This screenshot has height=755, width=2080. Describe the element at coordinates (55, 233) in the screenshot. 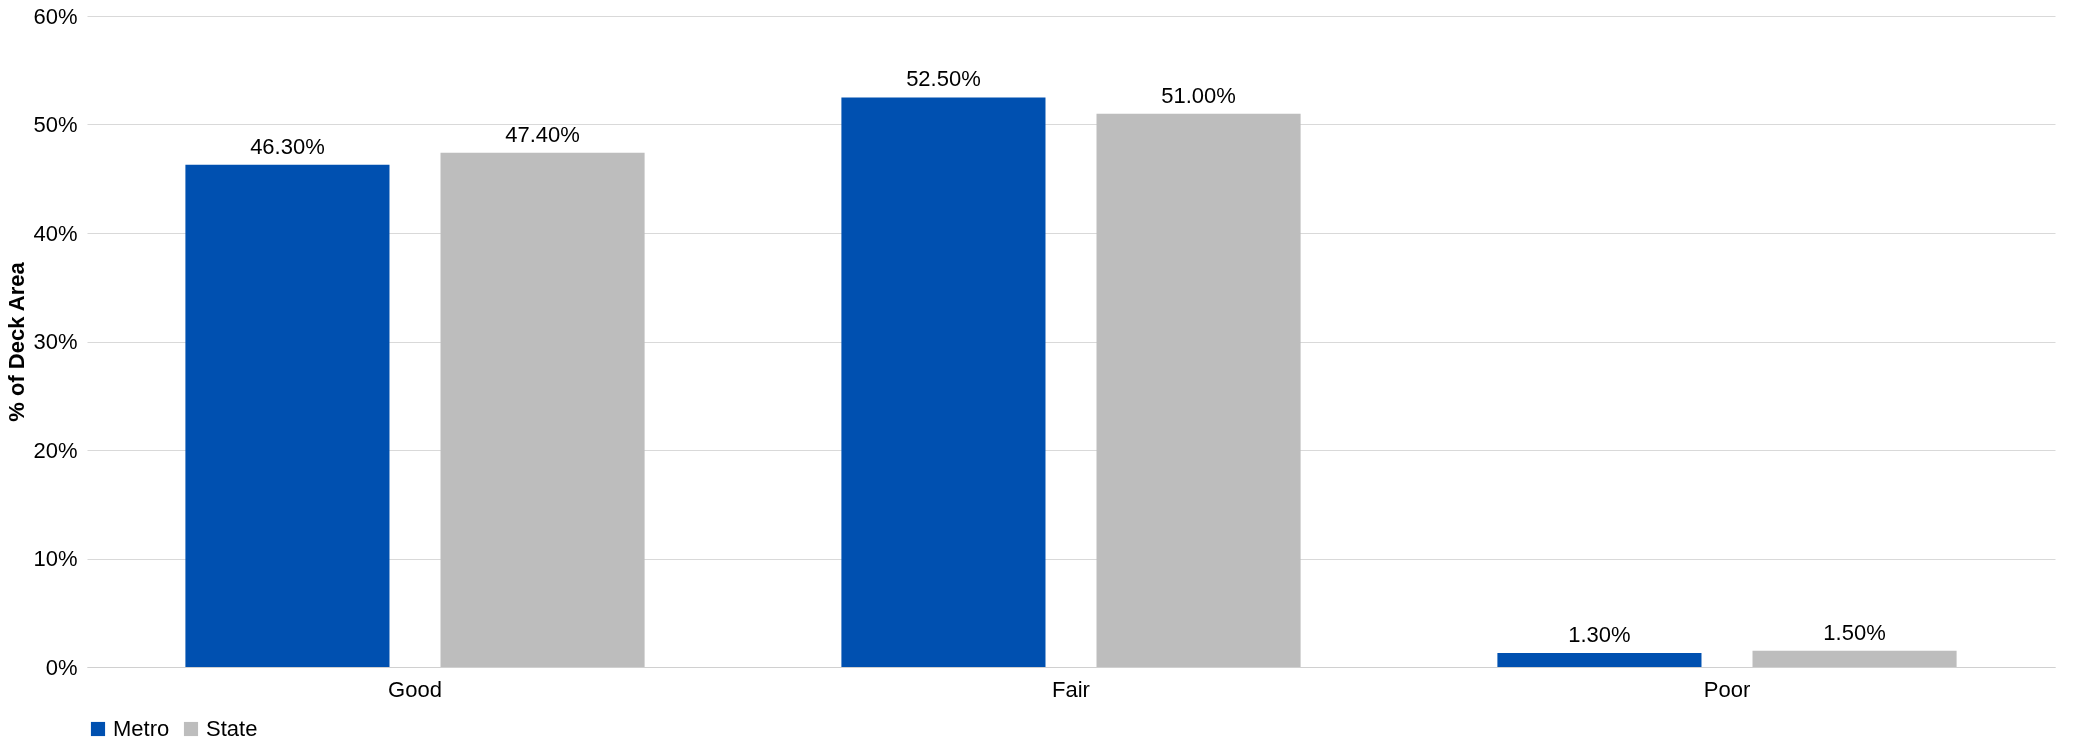

I see `y-tick-label: 40%` at that location.